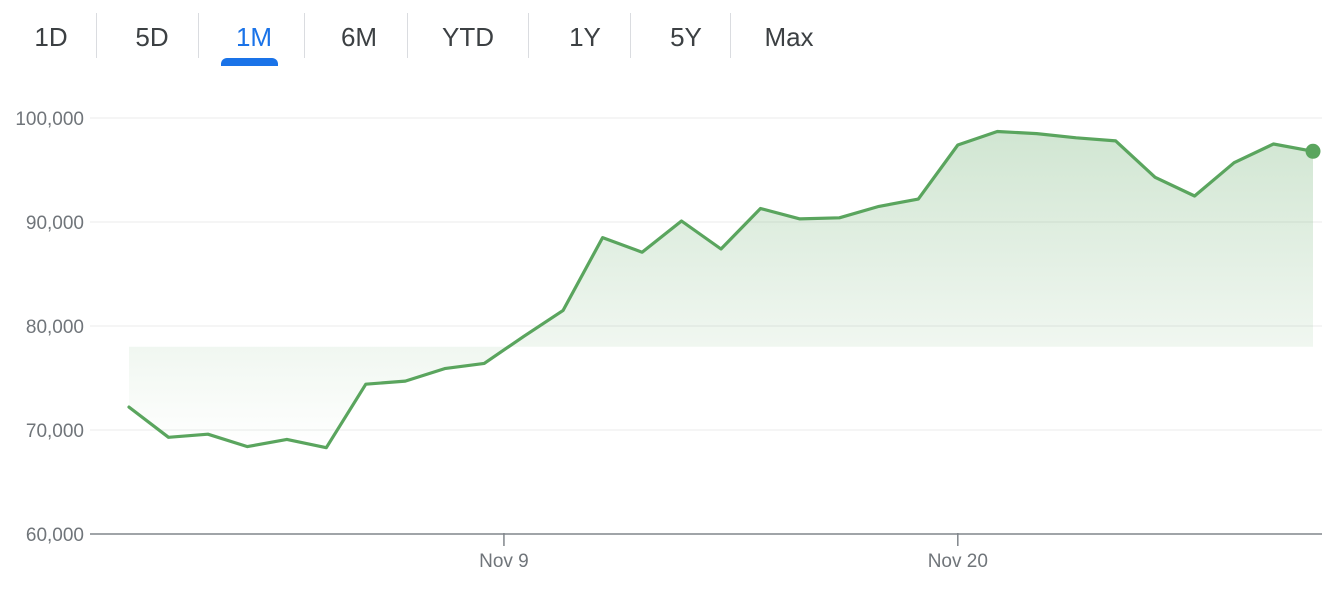 This screenshot has height=590, width=1328. I want to click on y-tick-label: 80,000, so click(55, 327).